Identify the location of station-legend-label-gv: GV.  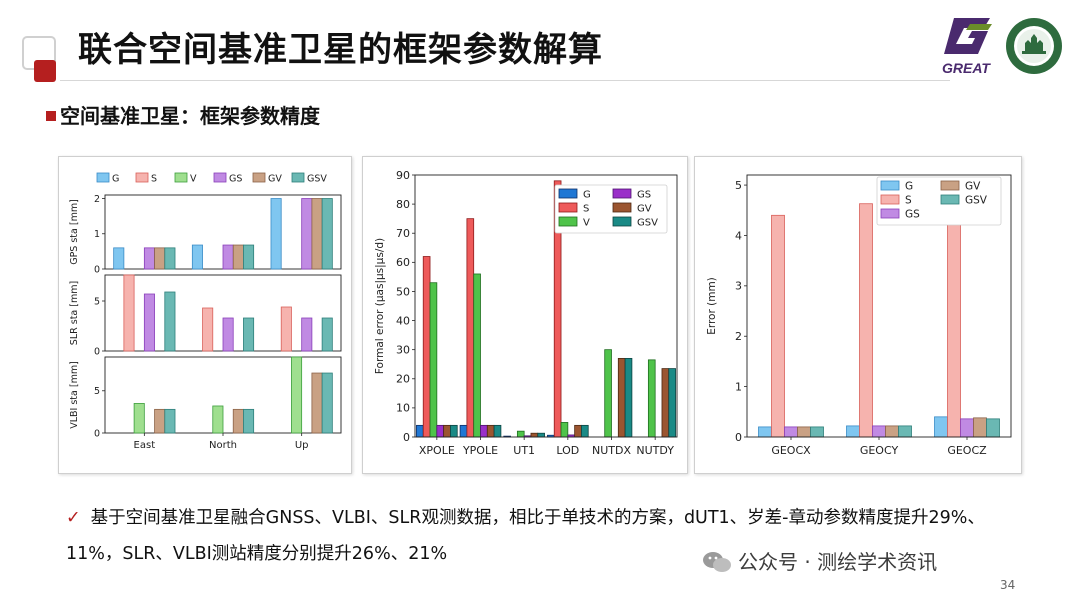
(275, 179).